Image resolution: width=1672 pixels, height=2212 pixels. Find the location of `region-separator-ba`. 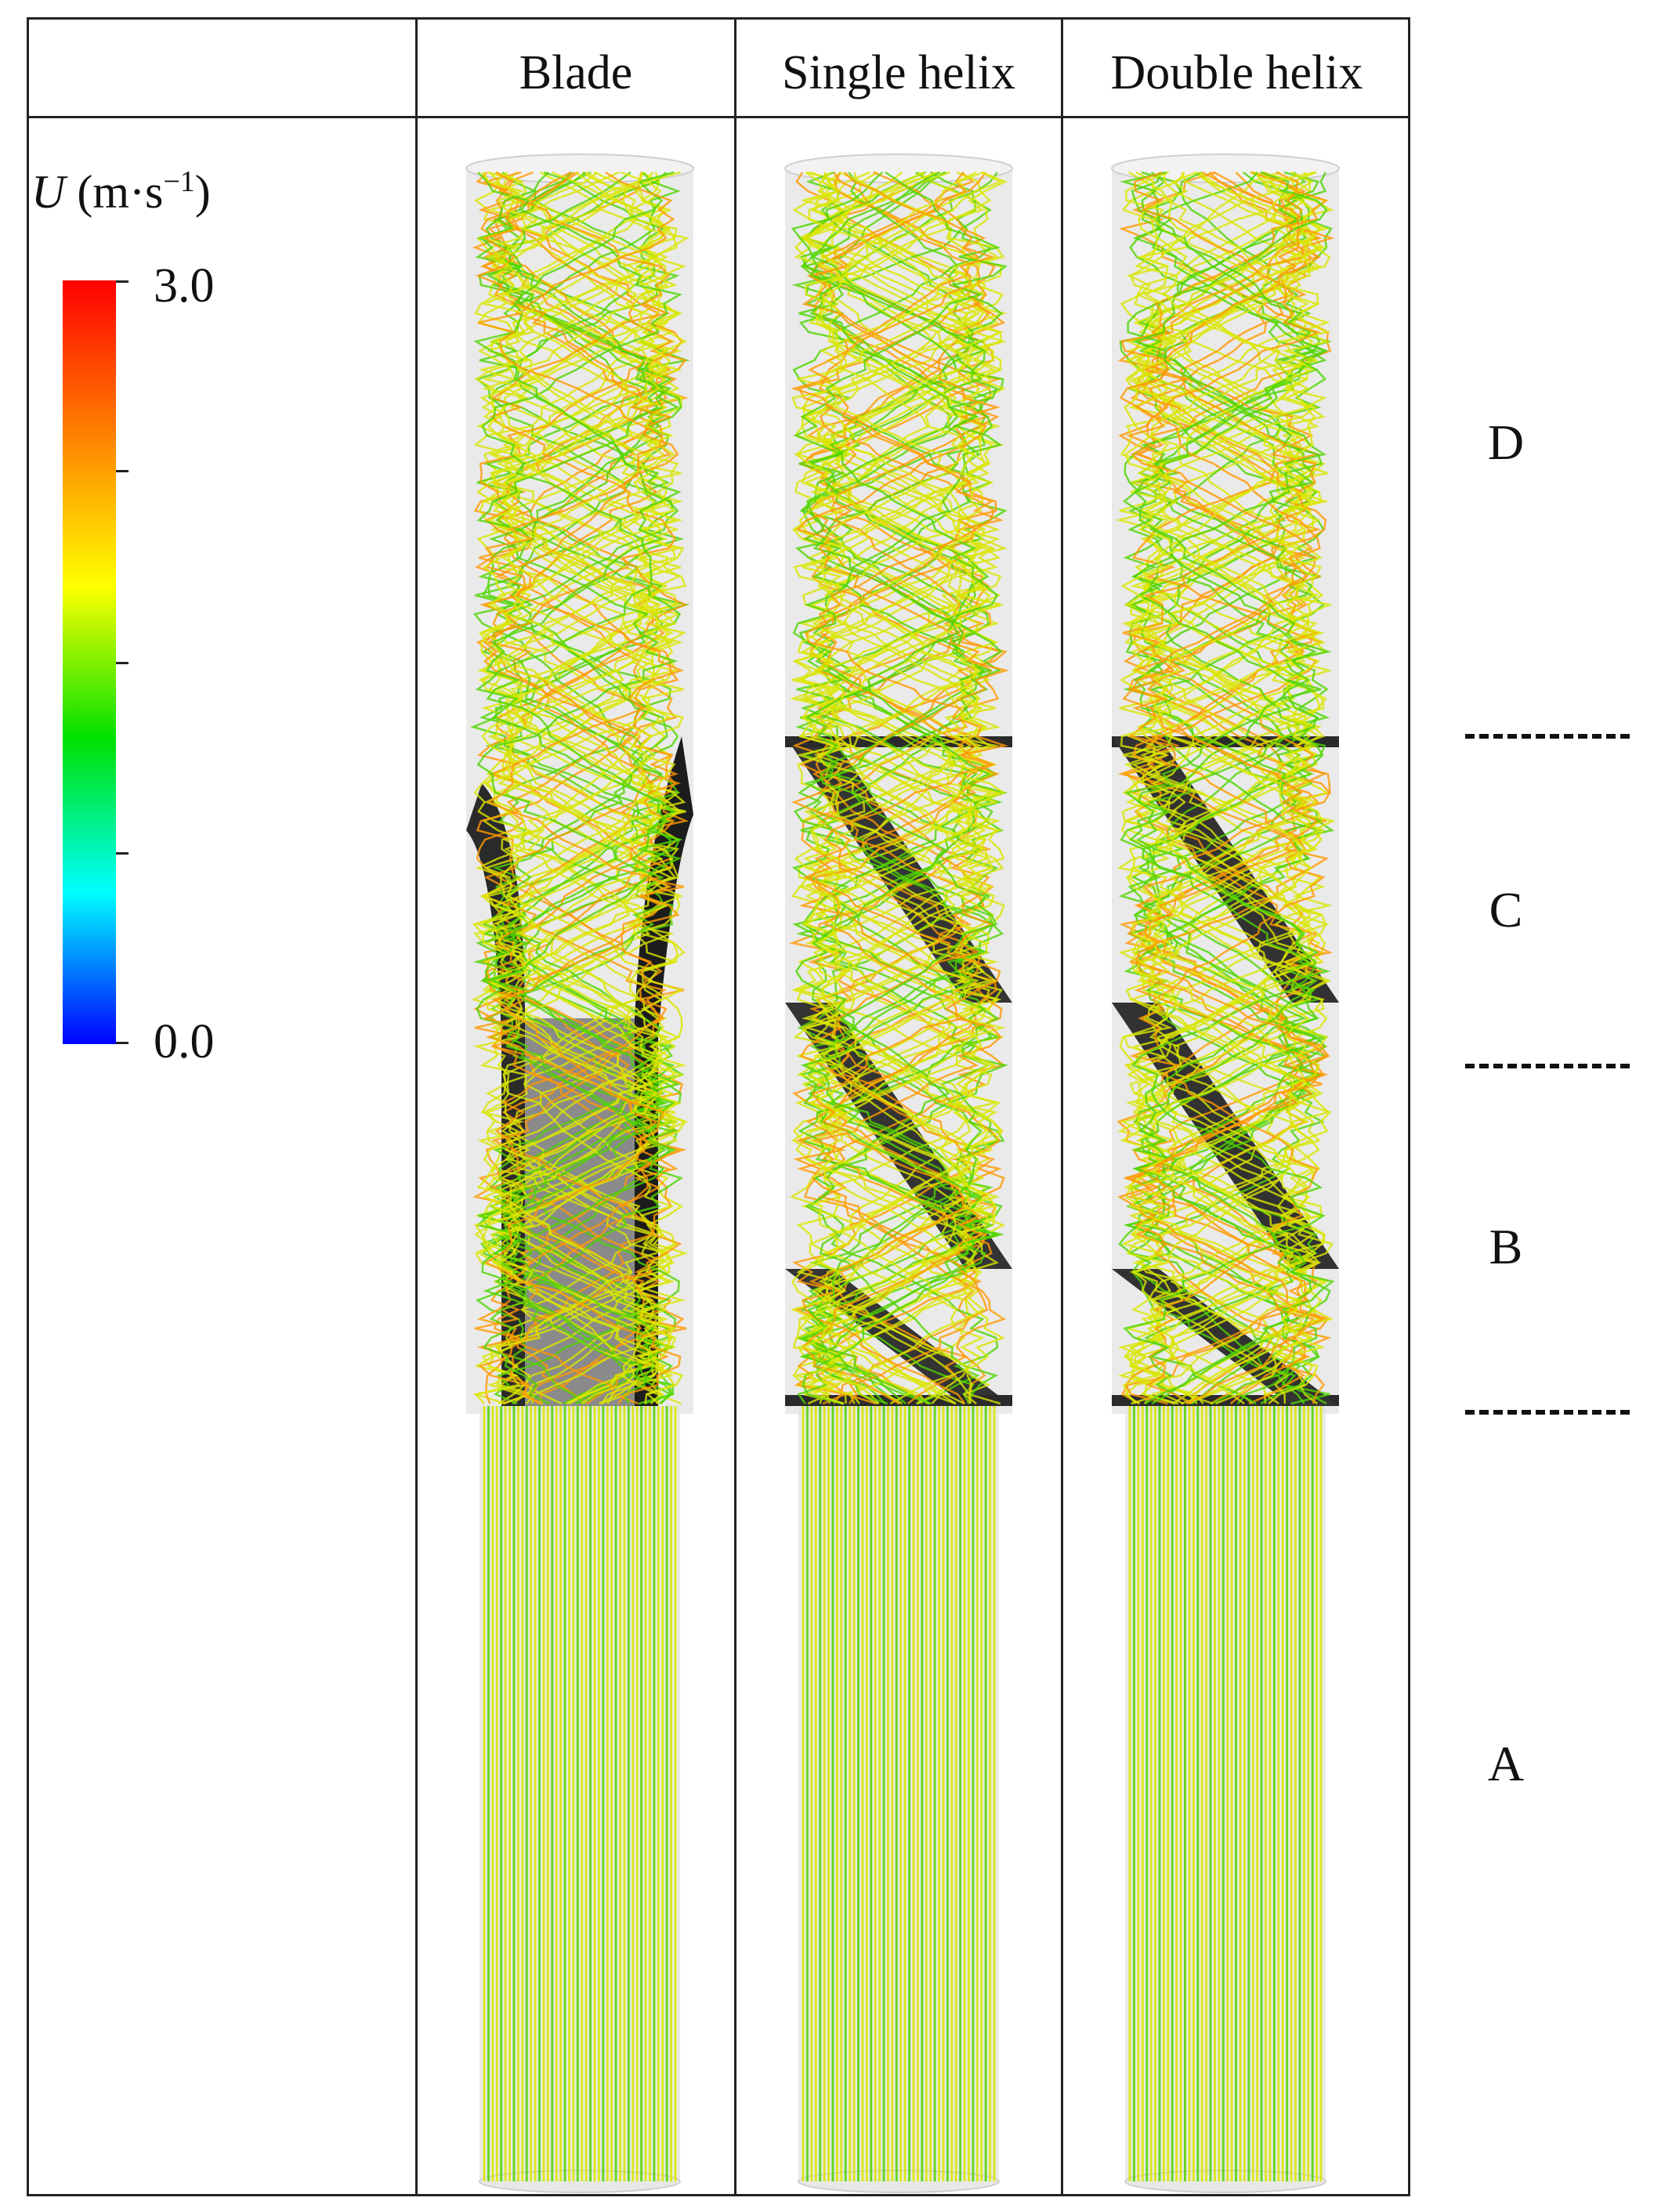

region-separator-ba is located at coordinates (1547, 1413).